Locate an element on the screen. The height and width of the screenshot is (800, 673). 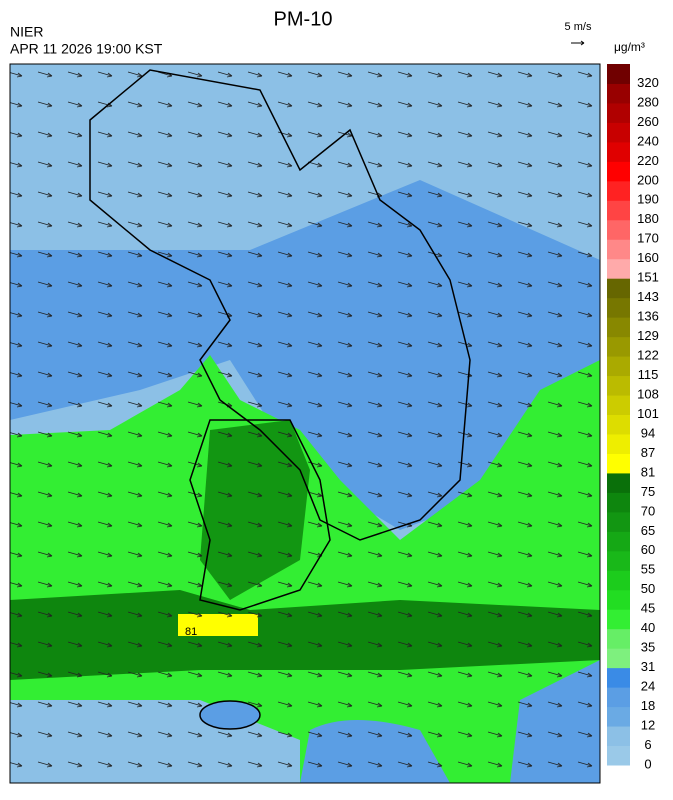
colorbar-label: 190 is located at coordinates (648, 199).